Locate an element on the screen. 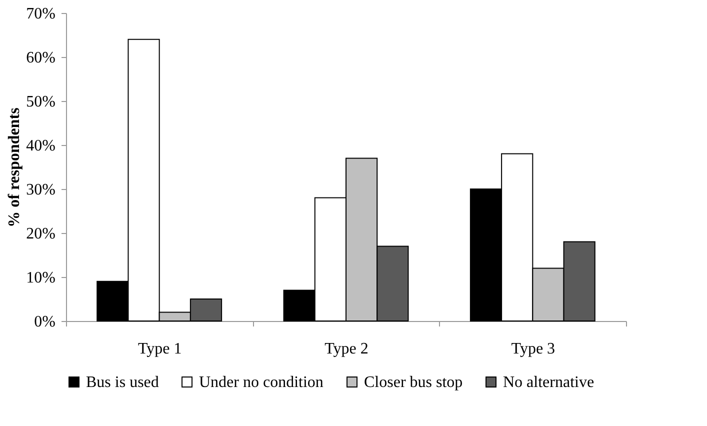  y-tick-label: 10% is located at coordinates (41, 278).